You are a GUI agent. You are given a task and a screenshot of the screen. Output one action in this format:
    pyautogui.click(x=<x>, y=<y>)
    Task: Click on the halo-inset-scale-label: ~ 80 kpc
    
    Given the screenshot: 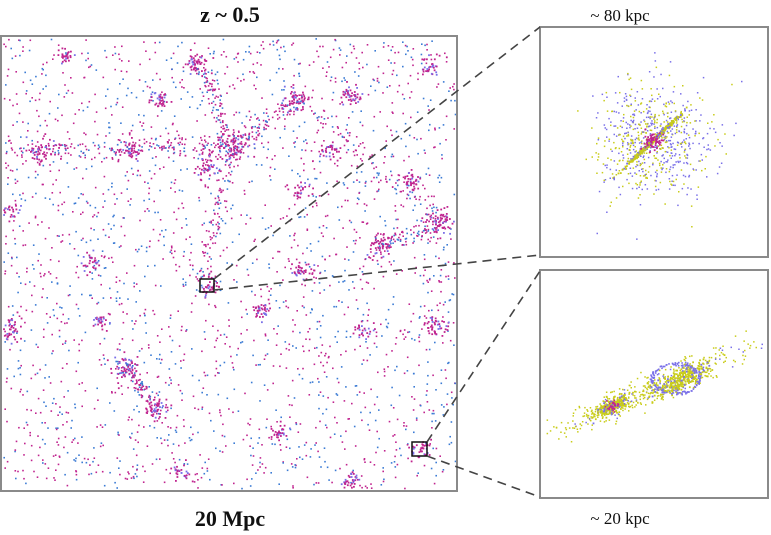 What is the action you would take?
    pyautogui.click(x=620, y=15)
    